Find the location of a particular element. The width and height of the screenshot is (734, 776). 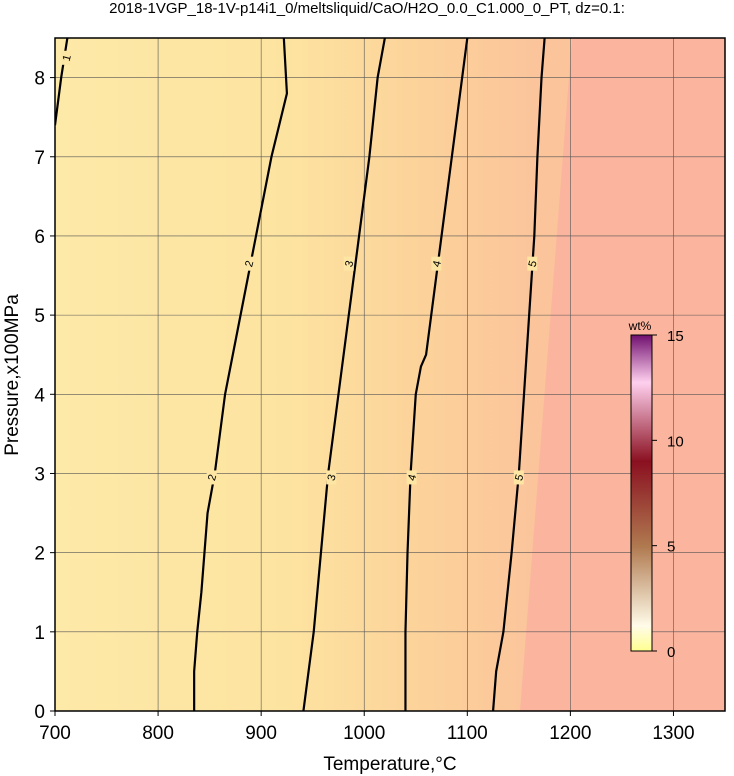

x-tick-label: 1200 is located at coordinates (570, 733).